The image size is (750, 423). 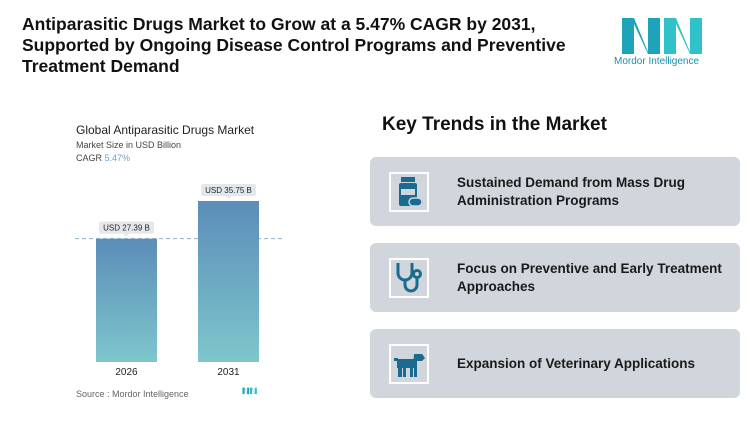 I want to click on pill-bottle-icon, so click(x=409, y=192).